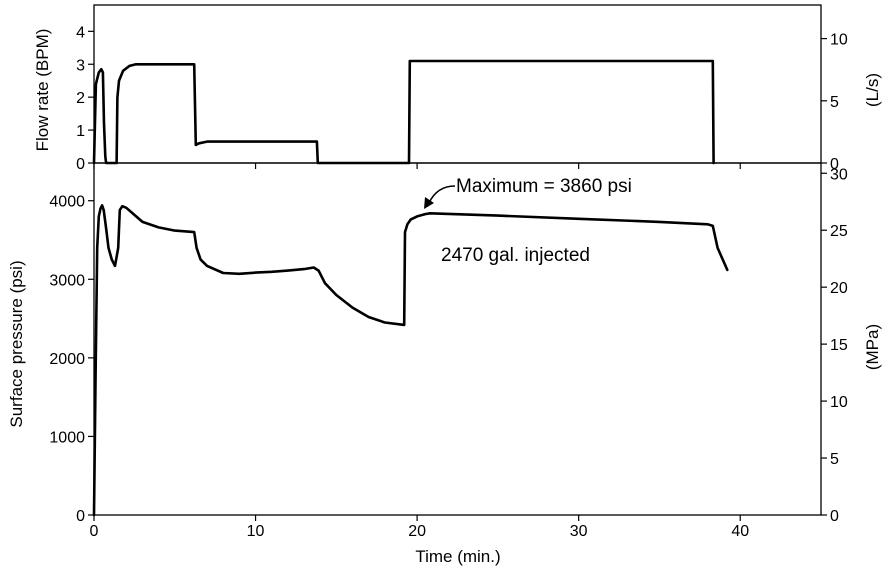 The height and width of the screenshot is (571, 889). What do you see at coordinates (740, 531) in the screenshot?
I see `x-tick-label: 40` at bounding box center [740, 531].